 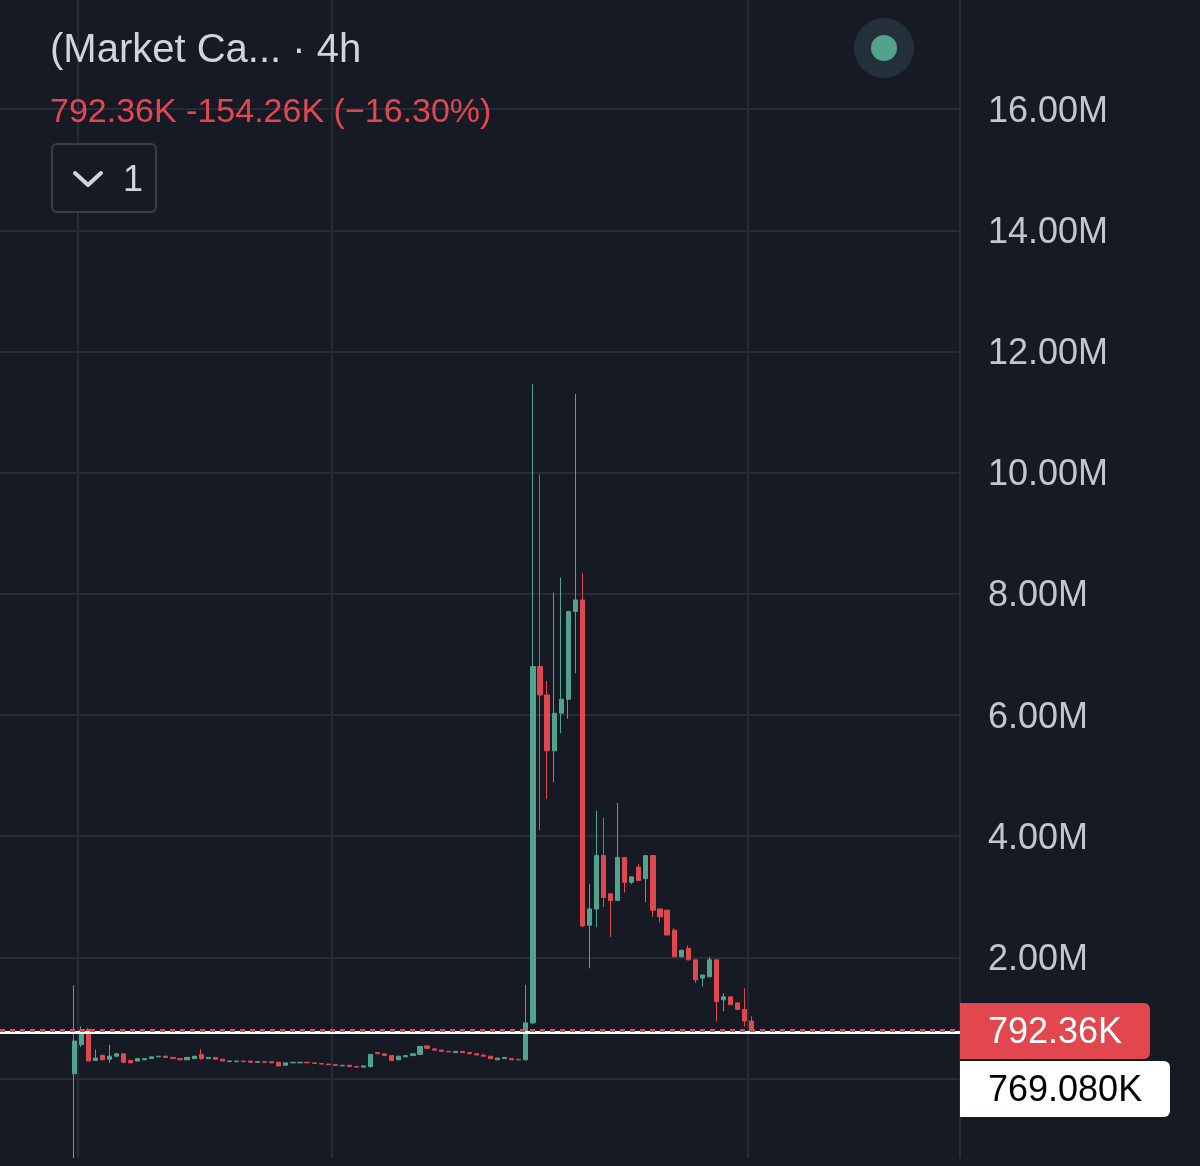 What do you see at coordinates (1038, 836) in the screenshot?
I see `y-tick-label: 4.00M` at bounding box center [1038, 836].